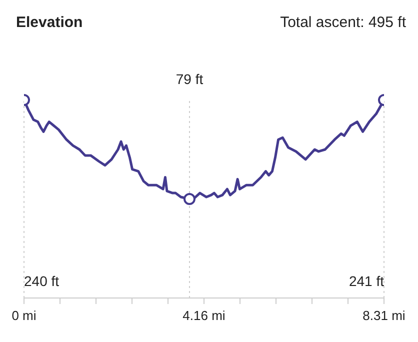  Describe the element at coordinates (204, 315) in the screenshot. I see `x-tick-label: 4.16 mi` at that location.